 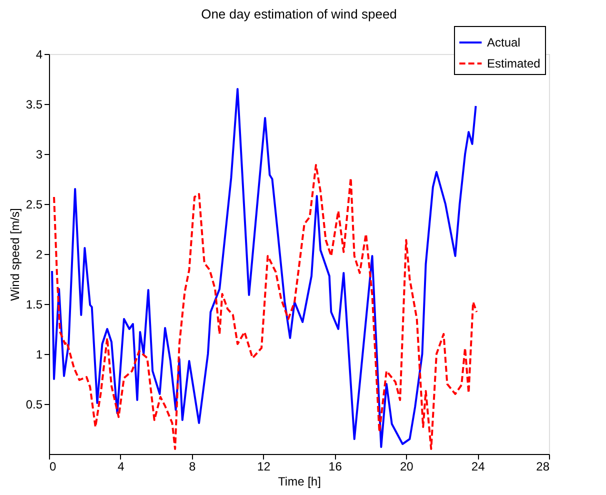 What do you see at coordinates (34, 205) in the screenshot?
I see `y-tick-label: 2.5` at bounding box center [34, 205].